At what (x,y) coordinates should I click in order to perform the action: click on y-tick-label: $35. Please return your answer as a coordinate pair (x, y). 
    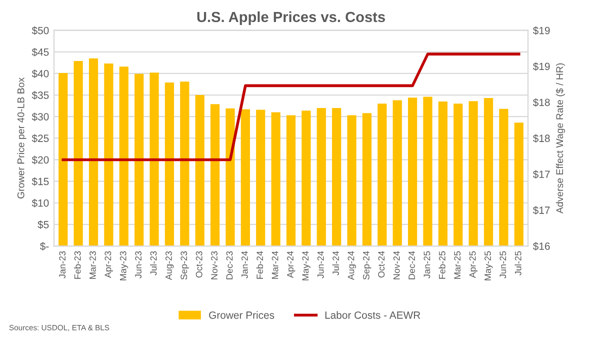
    Looking at the image, I should click on (40, 95).